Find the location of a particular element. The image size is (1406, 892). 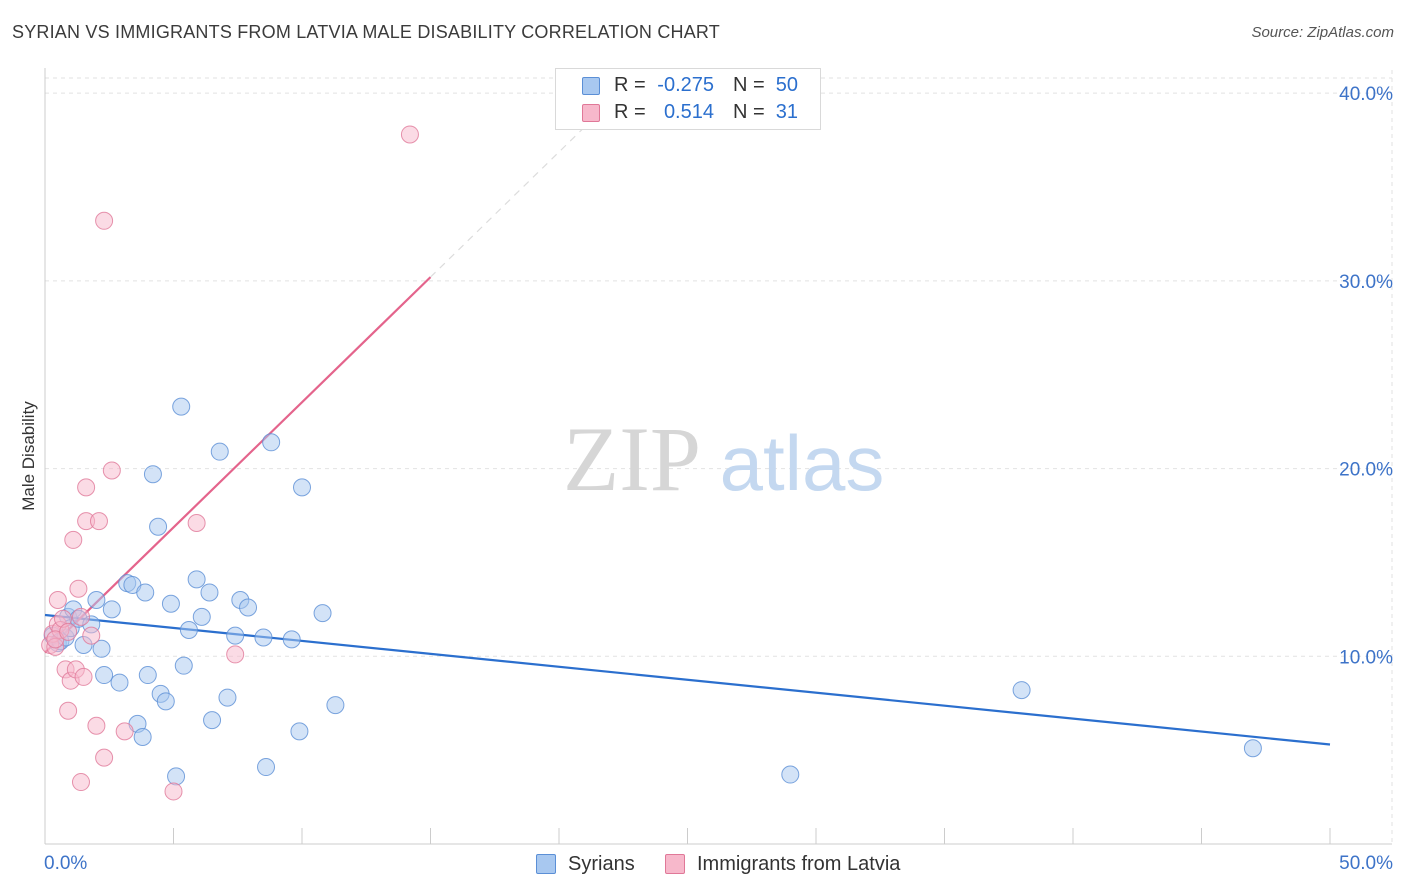

r-value: 0.514 is located at coordinates (688, 112).